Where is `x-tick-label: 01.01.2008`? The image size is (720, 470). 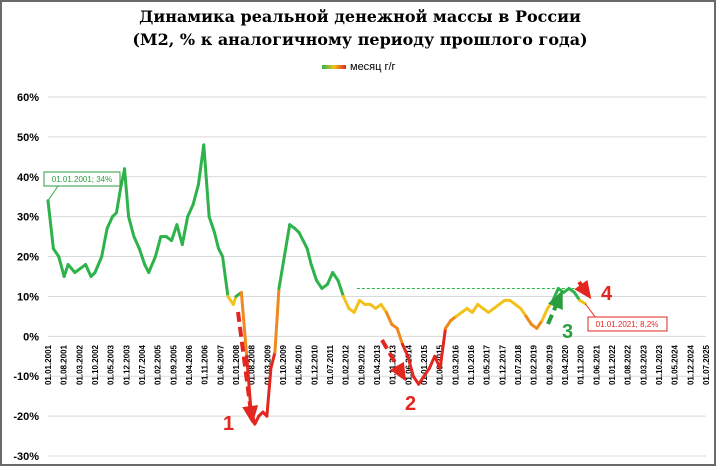
x-tick-label: 01.01.2008 is located at coordinates (236, 364).